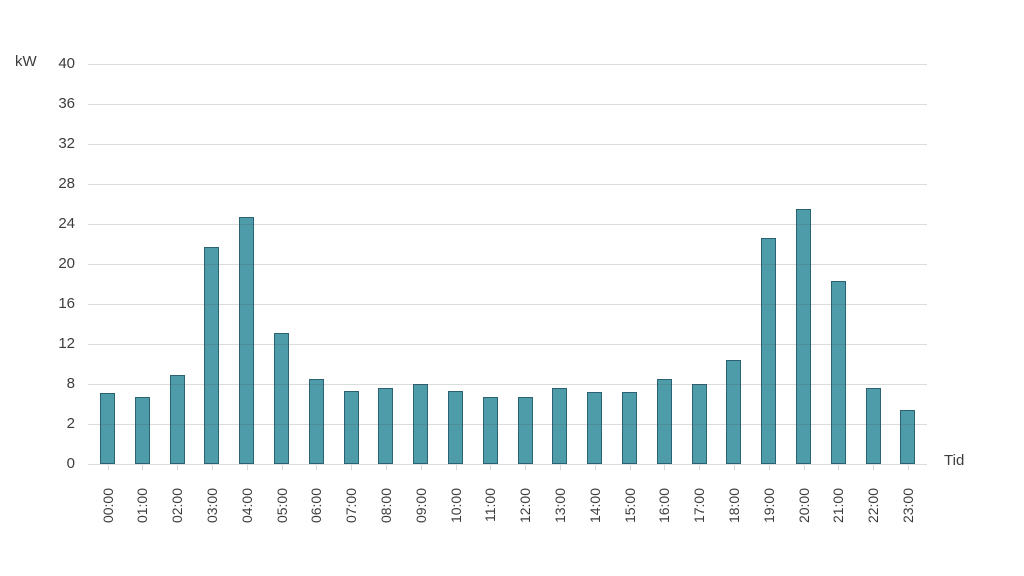  I want to click on x-tick-label-19:00: 19:00, so click(769, 514).